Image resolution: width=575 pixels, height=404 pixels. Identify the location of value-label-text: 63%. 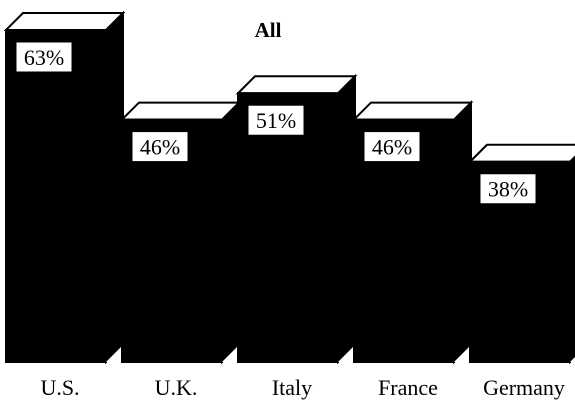
(44, 57).